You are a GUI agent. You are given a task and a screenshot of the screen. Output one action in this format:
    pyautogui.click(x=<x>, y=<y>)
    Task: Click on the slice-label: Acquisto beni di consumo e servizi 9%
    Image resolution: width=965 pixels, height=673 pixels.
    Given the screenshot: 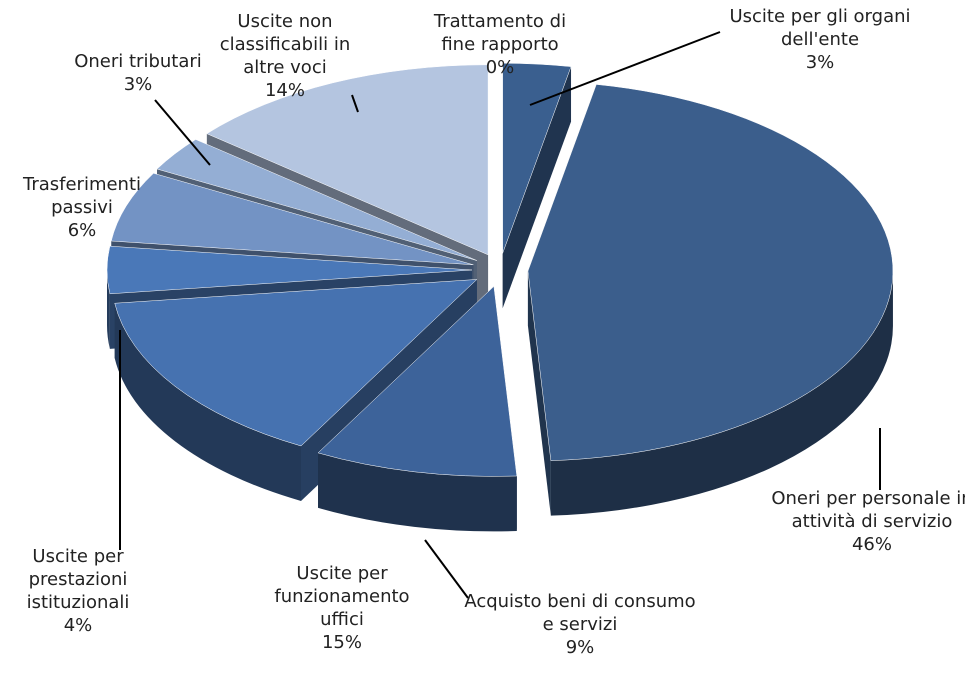 What is the action you would take?
    pyautogui.click(x=580, y=624)
    